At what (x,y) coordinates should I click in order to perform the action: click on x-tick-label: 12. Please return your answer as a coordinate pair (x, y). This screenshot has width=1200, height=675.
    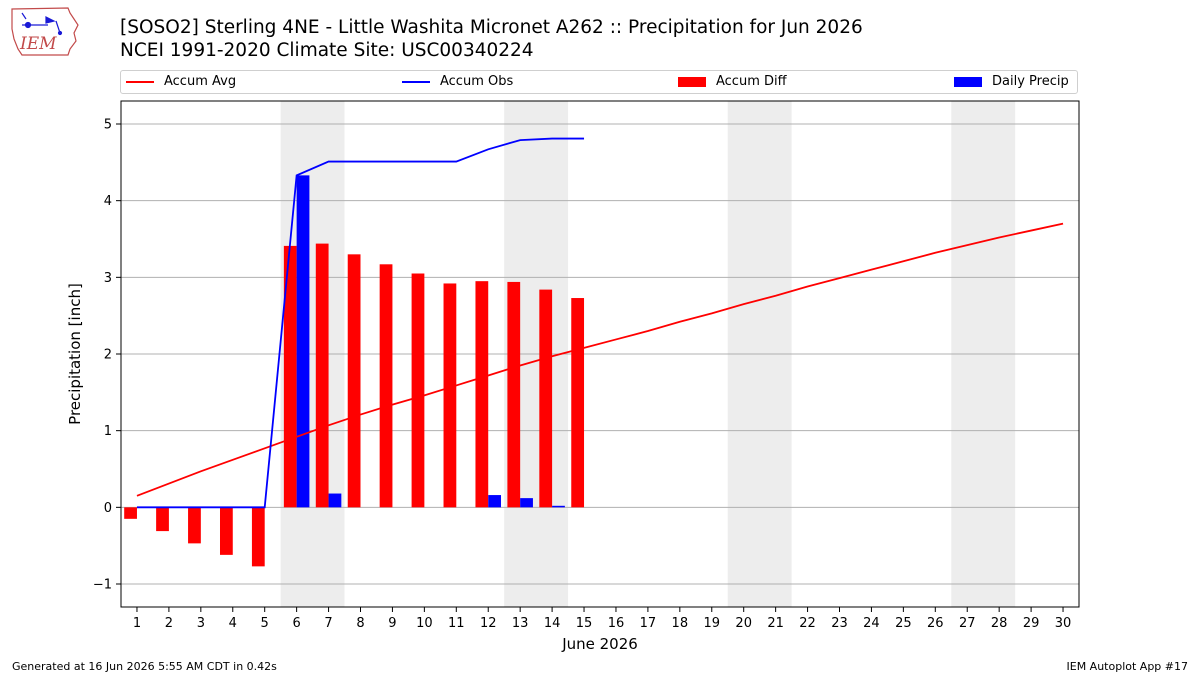
    Looking at the image, I should click on (488, 623).